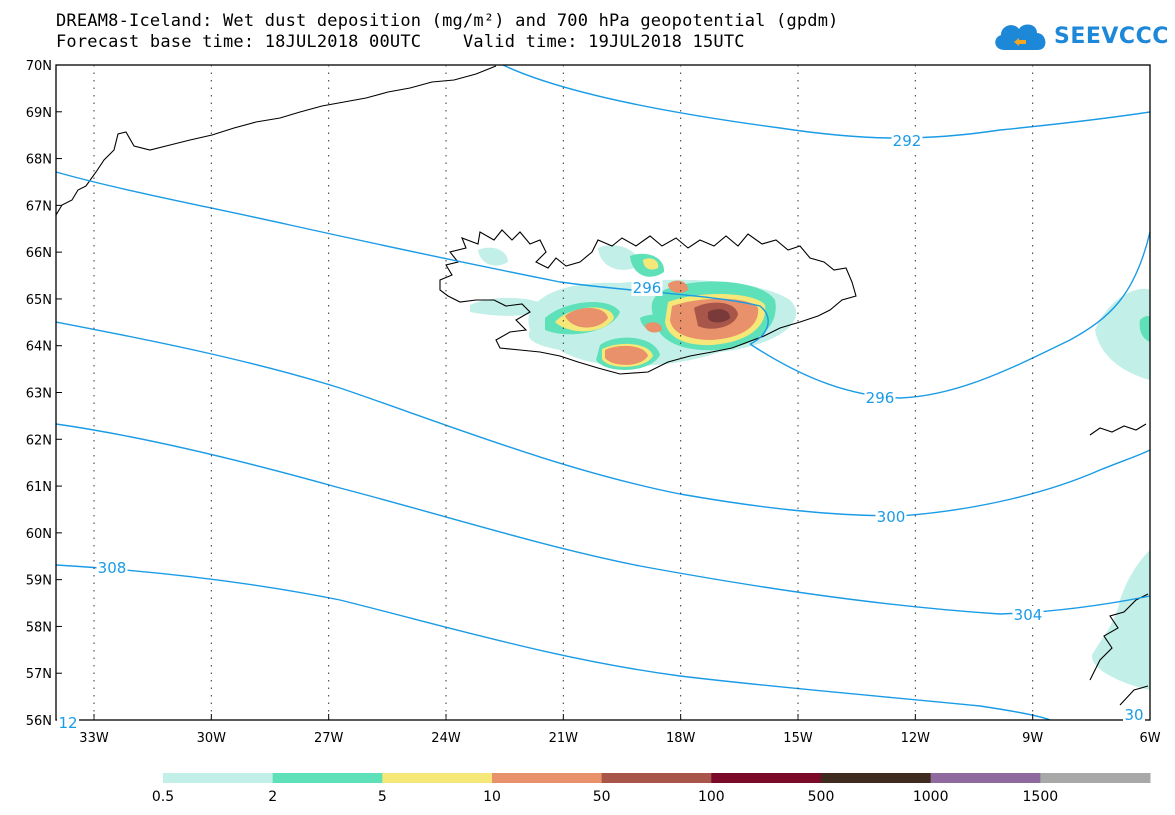 The height and width of the screenshot is (815, 1175). Describe the element at coordinates (272, 797) in the screenshot. I see `legend-label: 2` at that location.